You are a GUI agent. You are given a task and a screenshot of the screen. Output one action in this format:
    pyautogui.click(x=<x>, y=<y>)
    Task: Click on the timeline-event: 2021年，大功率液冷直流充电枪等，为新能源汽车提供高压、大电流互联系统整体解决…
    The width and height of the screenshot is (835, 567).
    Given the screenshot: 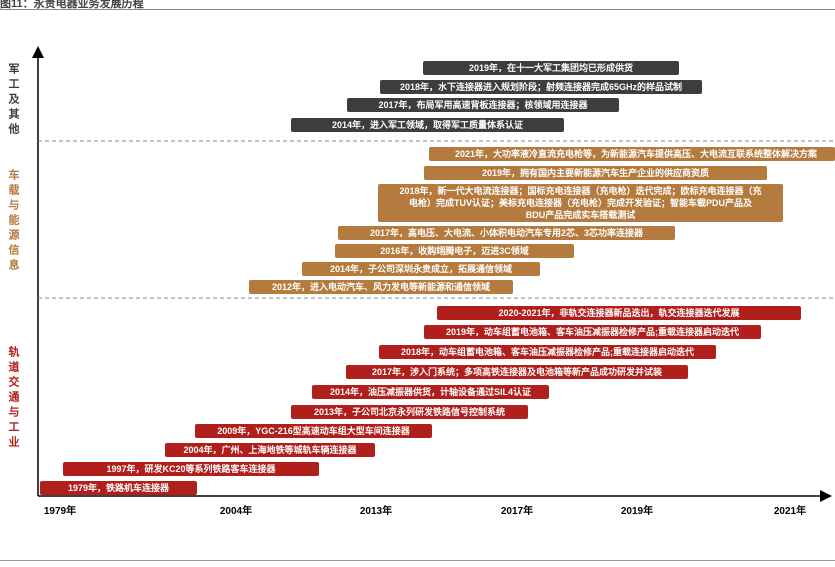 What is the action you would take?
    pyautogui.click(x=632, y=154)
    